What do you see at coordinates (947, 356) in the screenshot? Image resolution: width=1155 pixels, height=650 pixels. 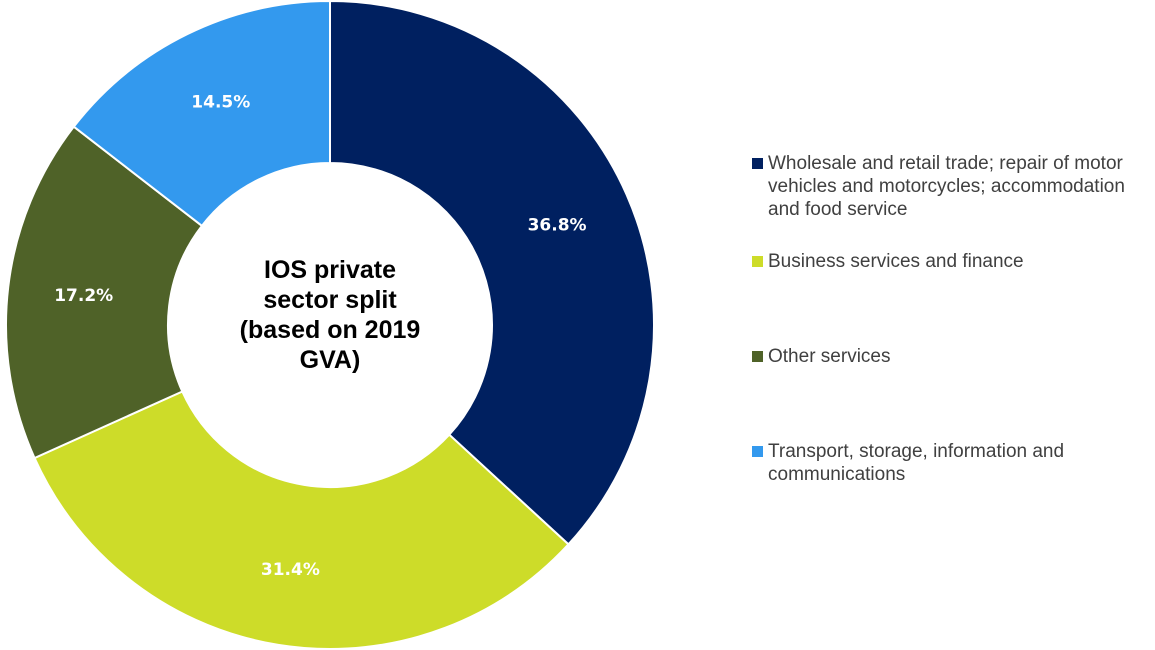 I see `legend-item: Other services` at bounding box center [947, 356].